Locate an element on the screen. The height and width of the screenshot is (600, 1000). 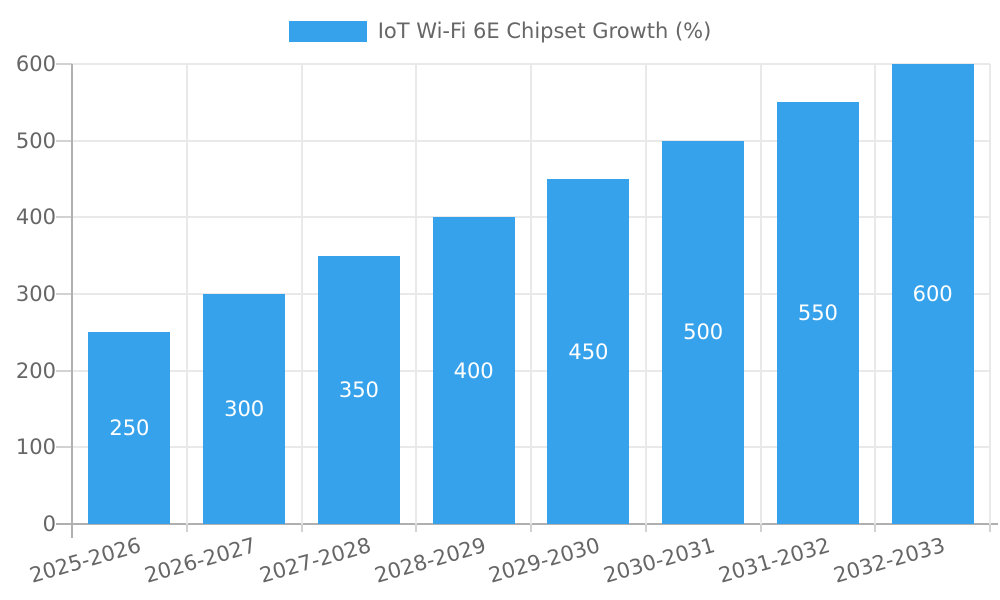
y-axis-tick-label: 100 is located at coordinates (35, 447).